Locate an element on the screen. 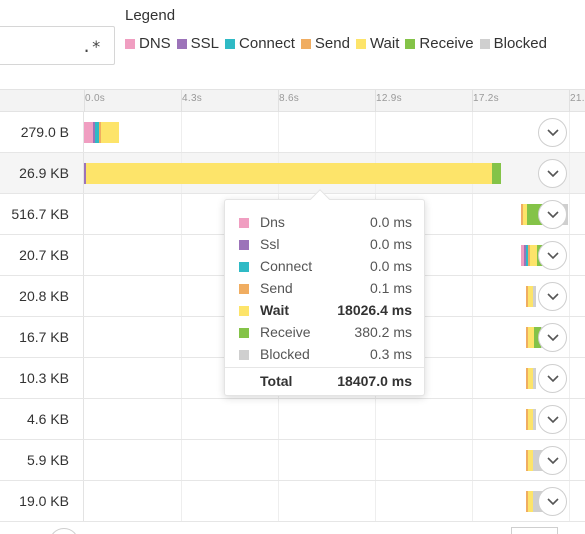 The height and width of the screenshot is (534, 585). tooltip-label: Send is located at coordinates (276, 288).